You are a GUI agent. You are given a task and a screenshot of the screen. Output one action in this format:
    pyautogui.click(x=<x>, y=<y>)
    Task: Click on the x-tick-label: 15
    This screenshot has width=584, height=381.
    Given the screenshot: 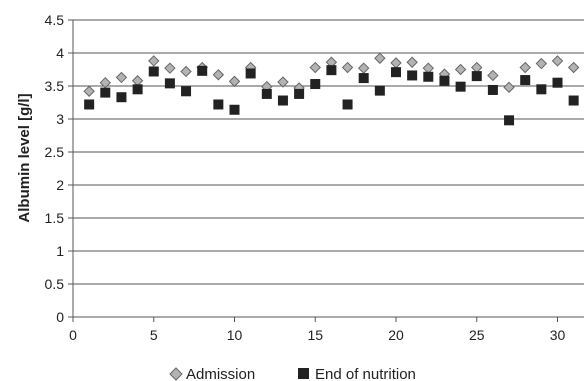 What is the action you would take?
    pyautogui.click(x=315, y=335)
    